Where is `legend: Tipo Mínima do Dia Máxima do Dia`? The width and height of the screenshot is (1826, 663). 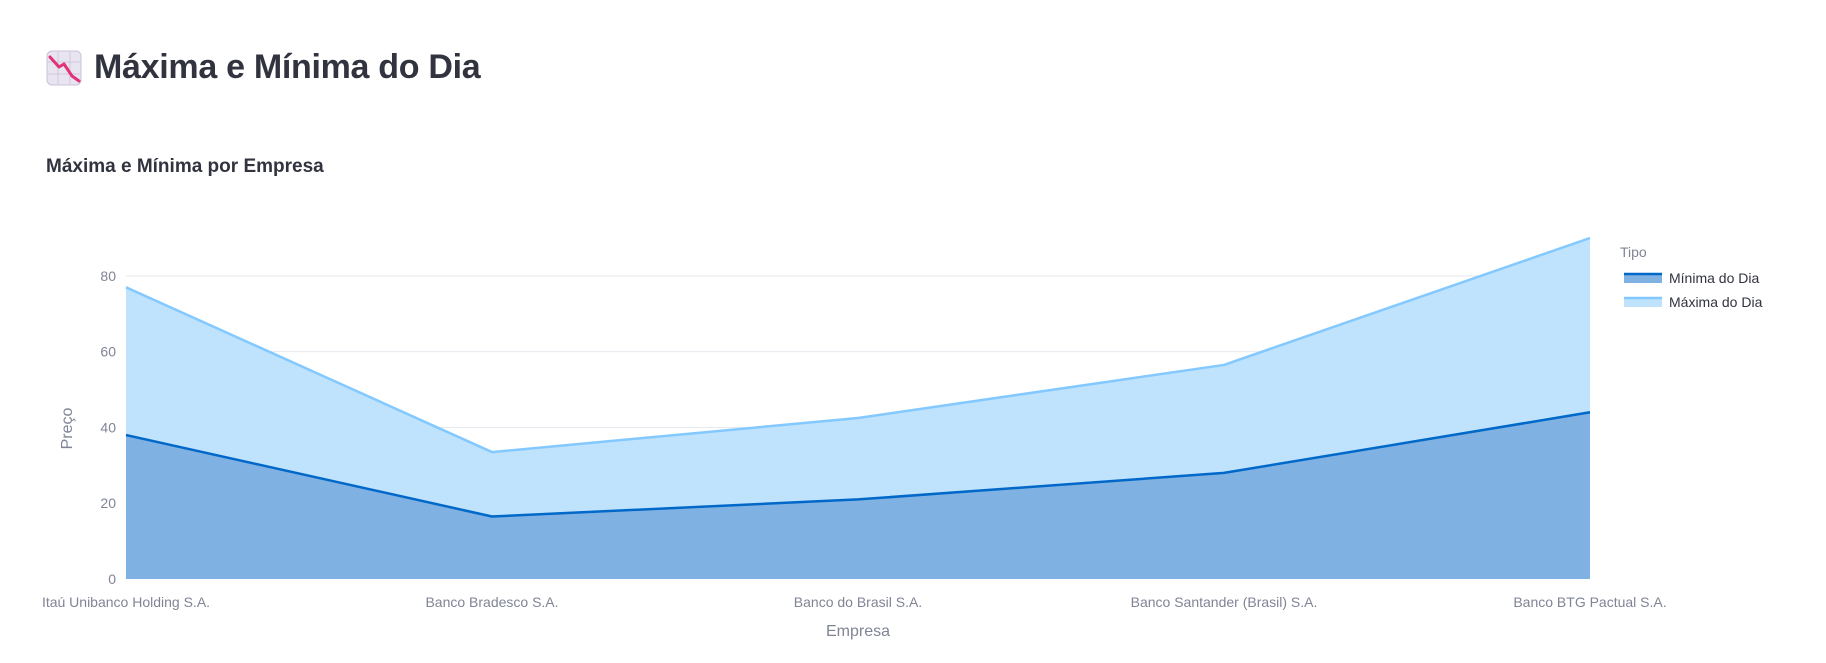 legend: Tipo Mínima do Dia Máxima do Dia is located at coordinates (1691, 277).